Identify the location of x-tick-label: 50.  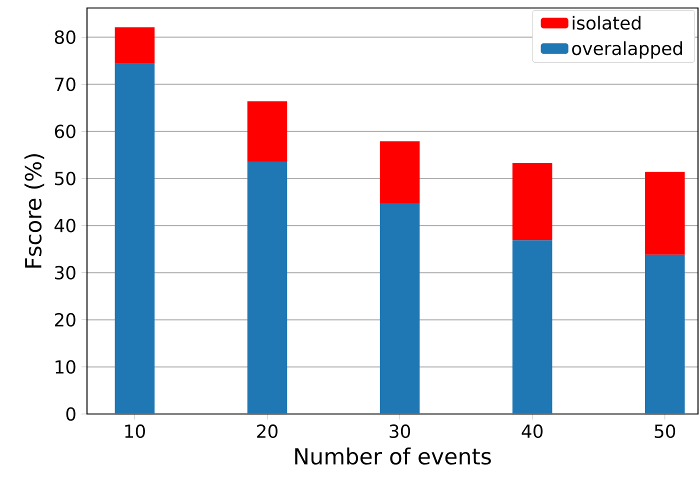
(665, 431).